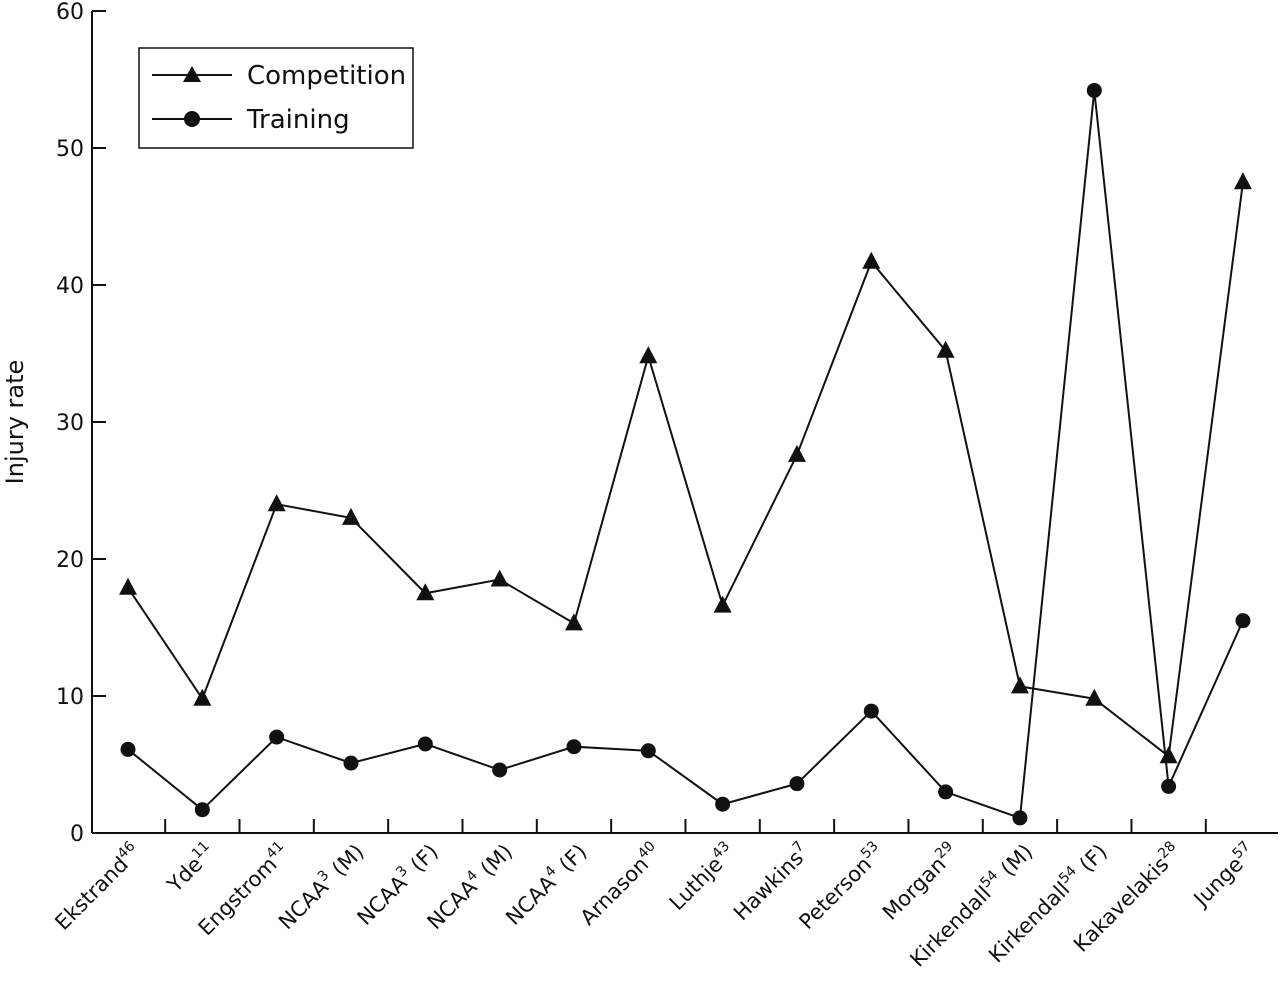  Describe the element at coordinates (70, 149) in the screenshot. I see `y-tick-label: 50` at that location.